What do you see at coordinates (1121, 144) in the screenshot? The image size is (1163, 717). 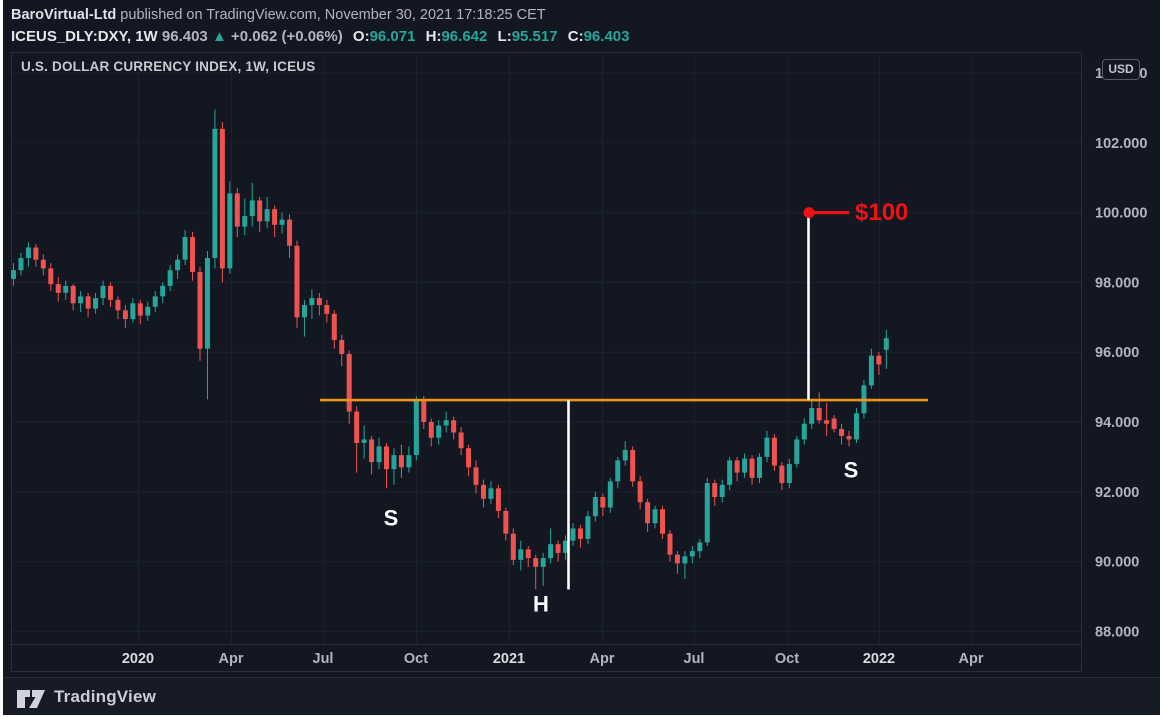 I see `price-tick-label: 102.000` at bounding box center [1121, 144].